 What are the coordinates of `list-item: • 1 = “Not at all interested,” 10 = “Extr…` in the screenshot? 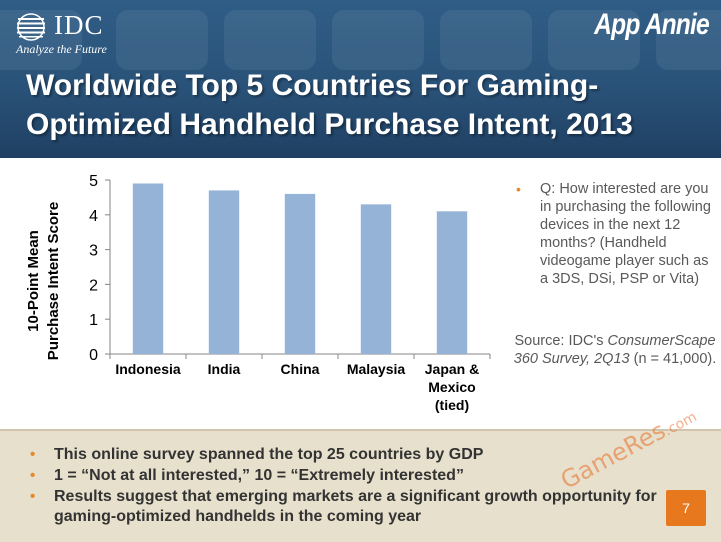 It's located at (350, 476).